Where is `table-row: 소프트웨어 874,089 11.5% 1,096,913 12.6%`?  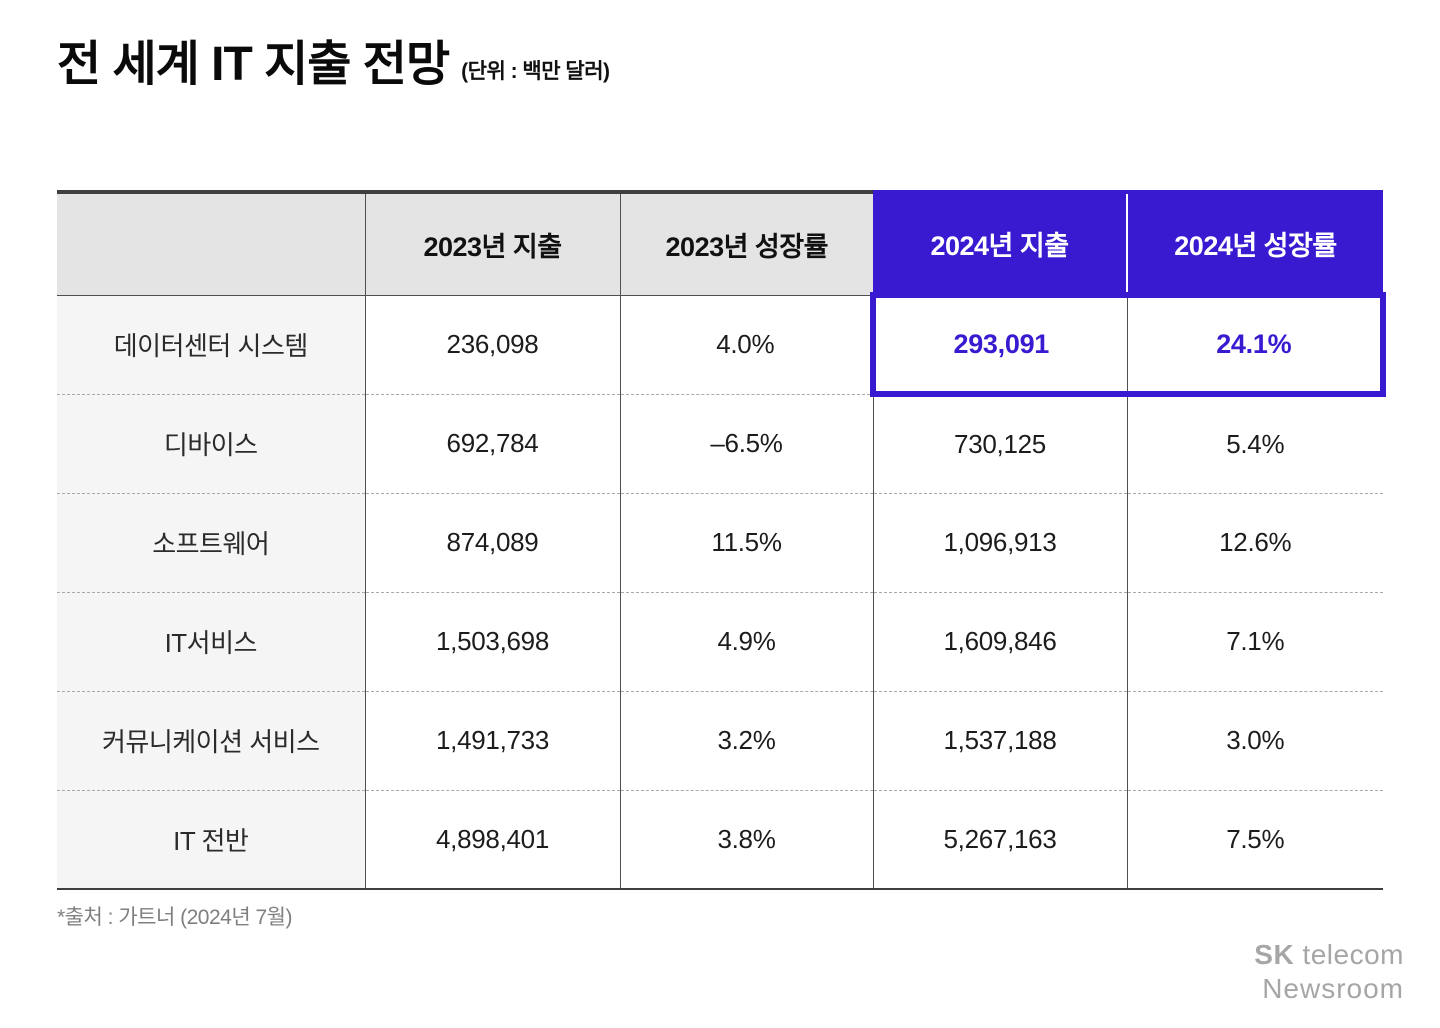
table-row: 소프트웨어 874,089 11.5% 1,096,913 12.6% is located at coordinates (720, 542).